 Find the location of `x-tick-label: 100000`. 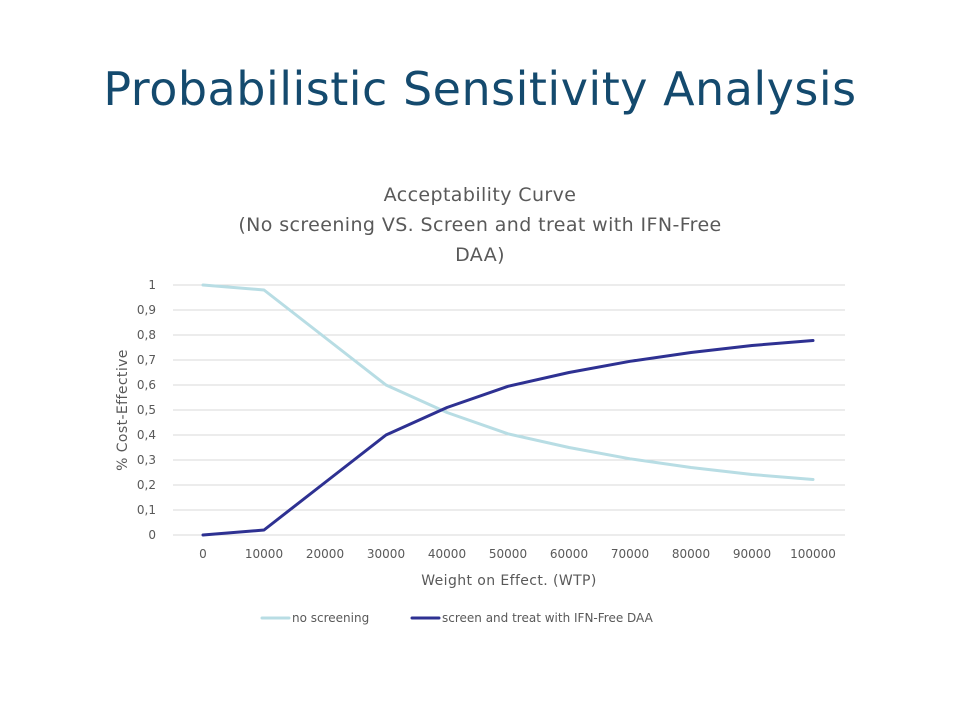

x-tick-label: 100000 is located at coordinates (813, 554).